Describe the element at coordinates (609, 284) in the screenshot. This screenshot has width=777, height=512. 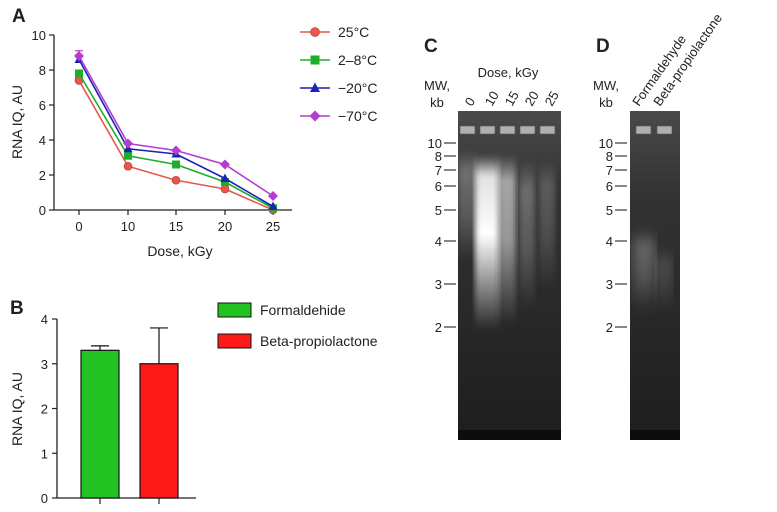
I see `panel-d-marker-label: 3` at that location.